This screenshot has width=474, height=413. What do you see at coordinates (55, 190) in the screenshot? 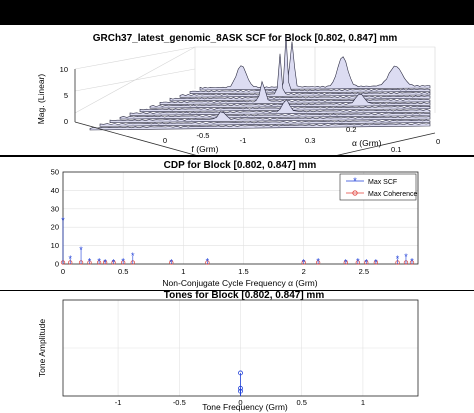
I see `cdp-y-tick-label: 40` at bounding box center [55, 190].